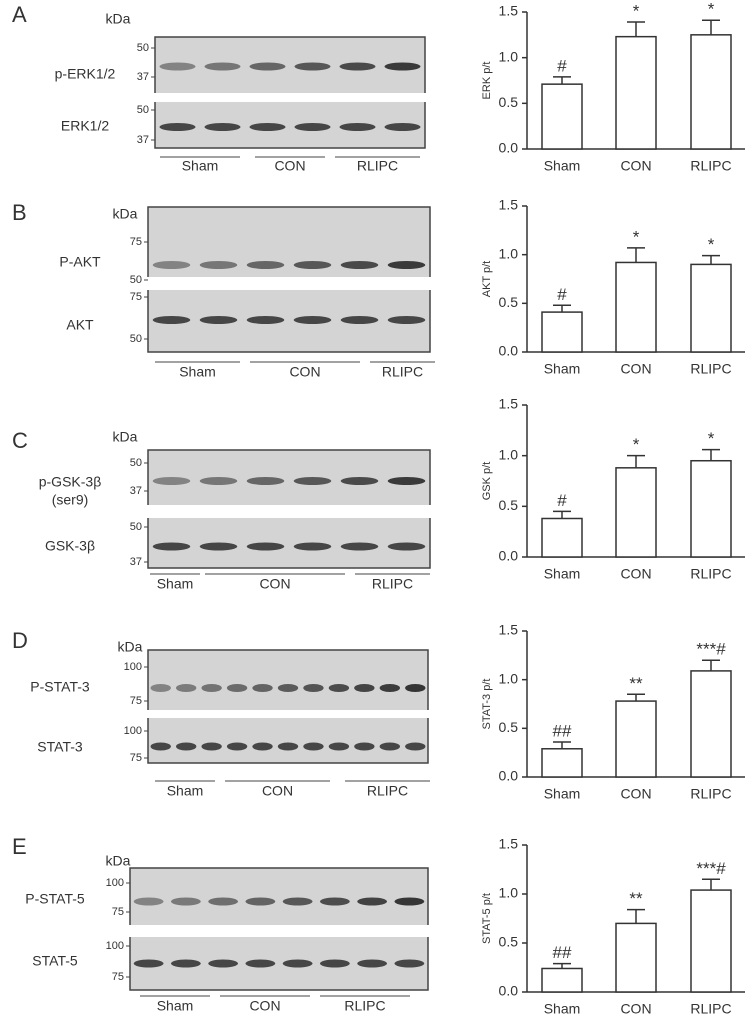 Image resolution: width=749 pixels, height=1016 pixels. What do you see at coordinates (130, 647) in the screenshot?
I see `kda-label: kDa` at bounding box center [130, 647].